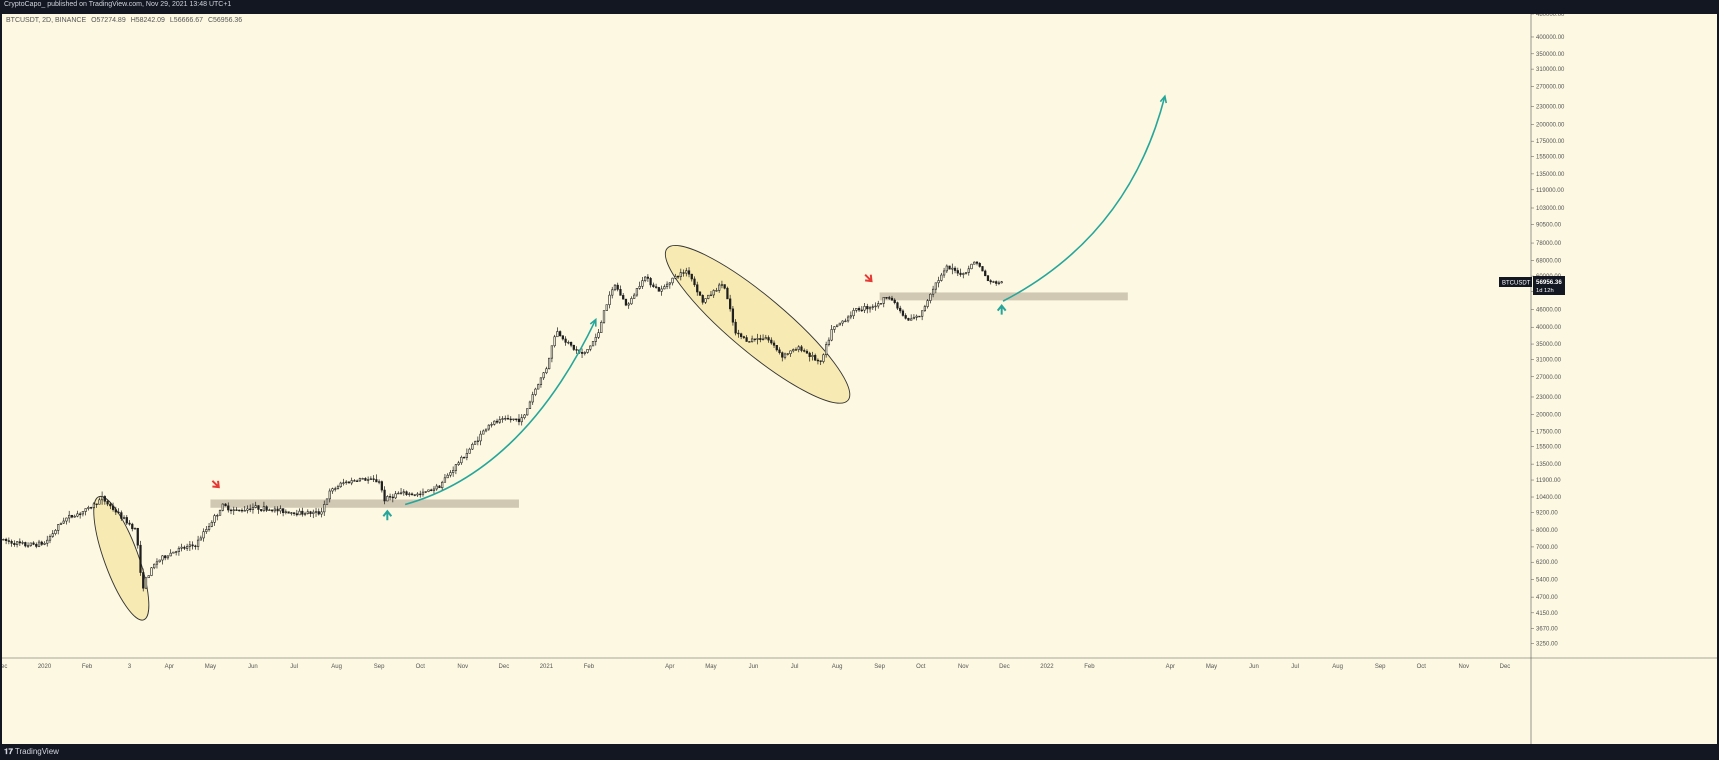 This screenshot has width=1719, height=760. I want to click on ticker-box, so click(1515, 282).